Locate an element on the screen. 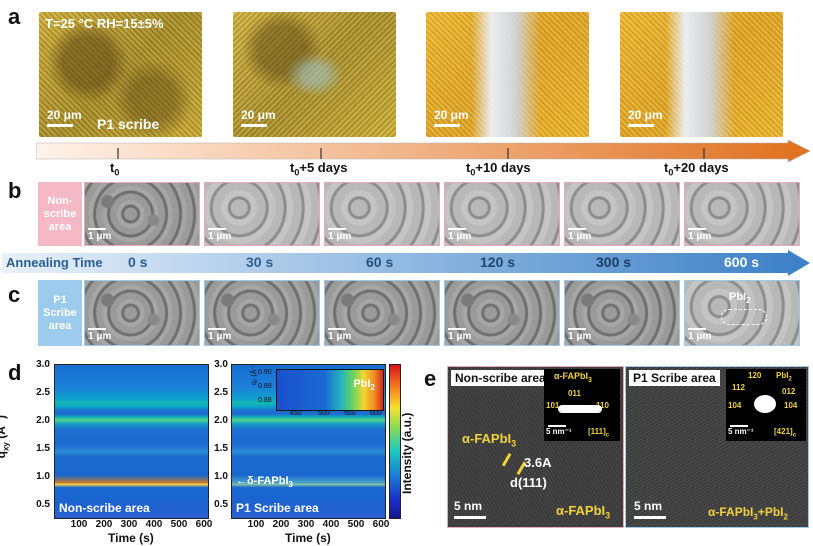 Image resolution: width=813 pixels, height=546 pixels. fft-inset-right: 120 PbI2 112 012 104 104 5 nm⁻¹ [421]c is located at coordinates (766, 405).